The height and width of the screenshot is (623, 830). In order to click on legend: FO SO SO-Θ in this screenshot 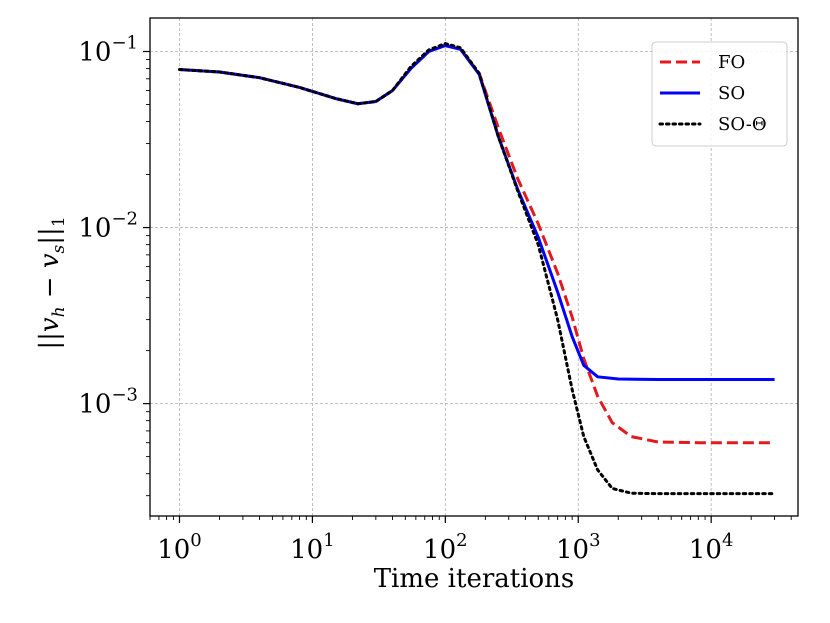, I will do `click(719, 94)`.